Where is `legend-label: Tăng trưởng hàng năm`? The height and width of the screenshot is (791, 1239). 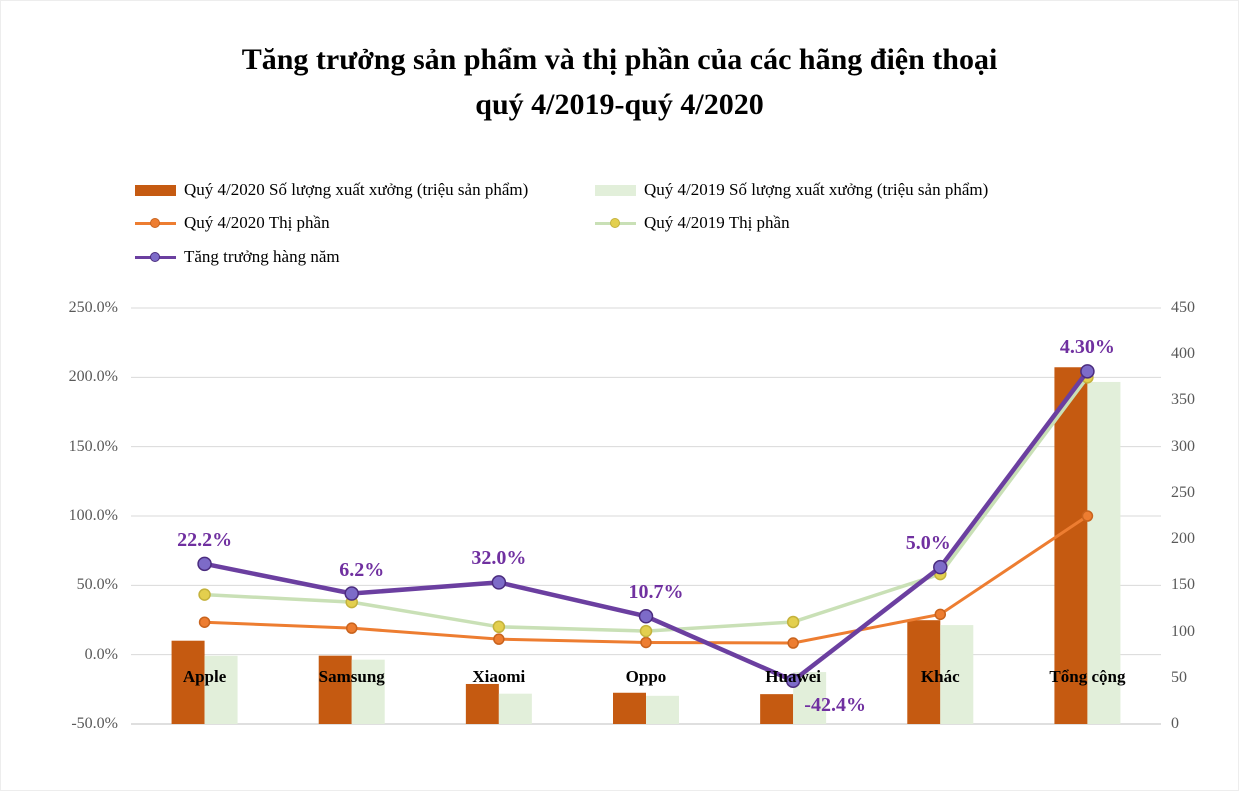
legend-label: Tăng trưởng hàng năm is located at coordinates (262, 256).